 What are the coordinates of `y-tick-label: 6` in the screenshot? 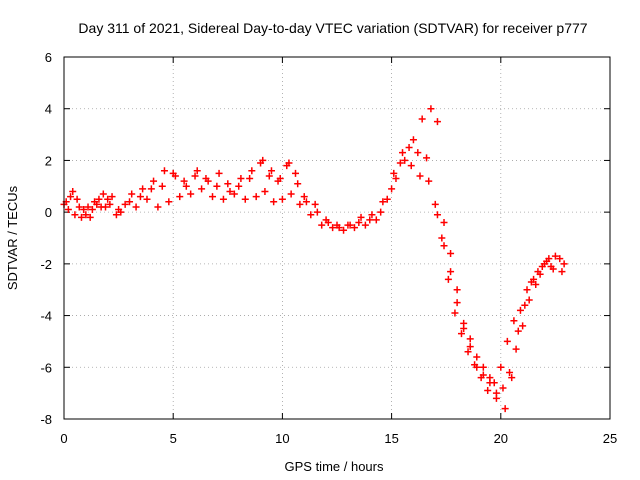 It's located at (48, 57).